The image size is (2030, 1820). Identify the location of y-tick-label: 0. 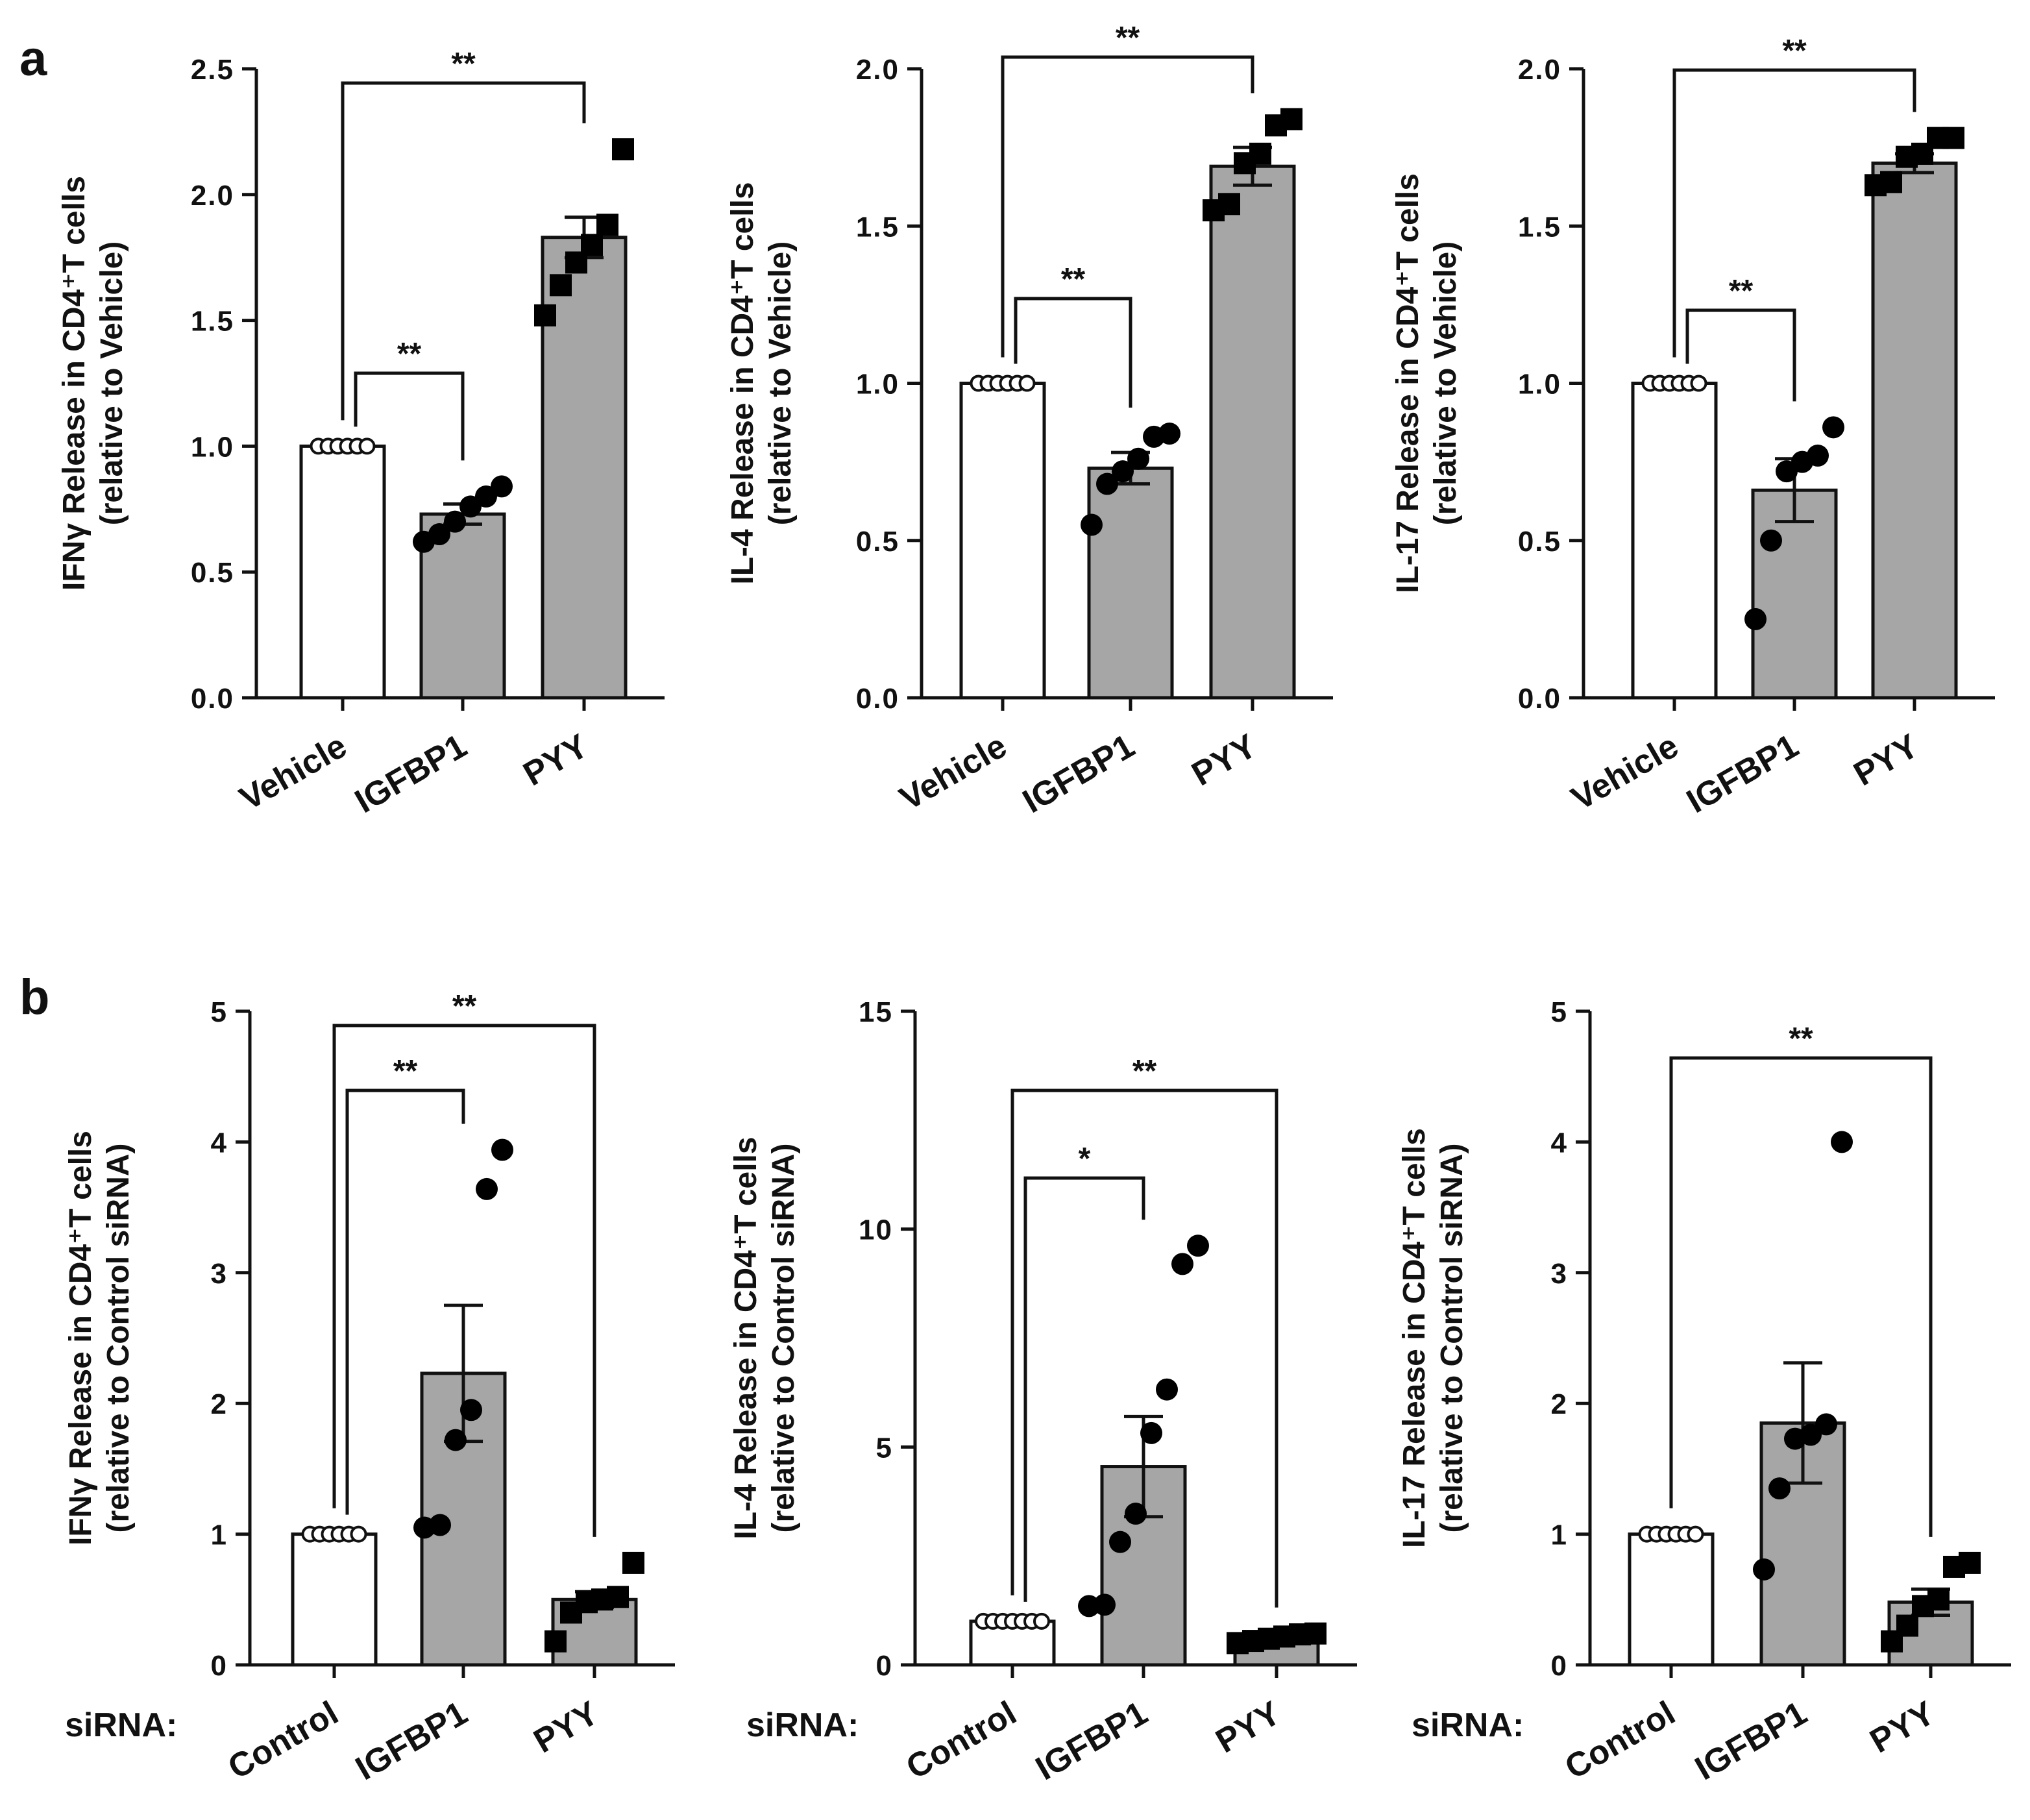
(1559, 1666).